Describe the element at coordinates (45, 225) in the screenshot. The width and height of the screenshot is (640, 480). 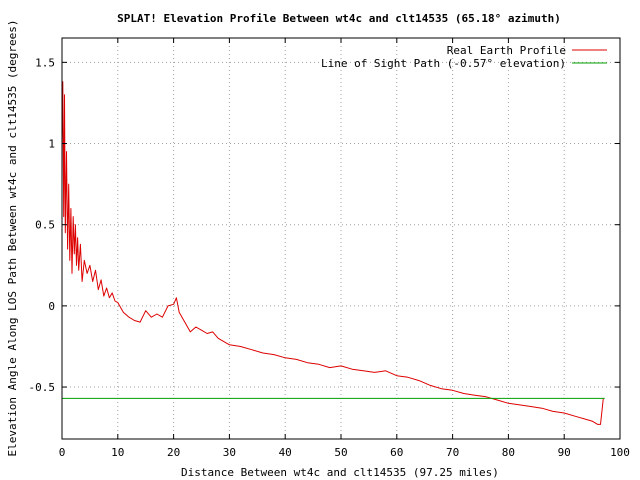
I see `y-tick-label: 0.5` at that location.